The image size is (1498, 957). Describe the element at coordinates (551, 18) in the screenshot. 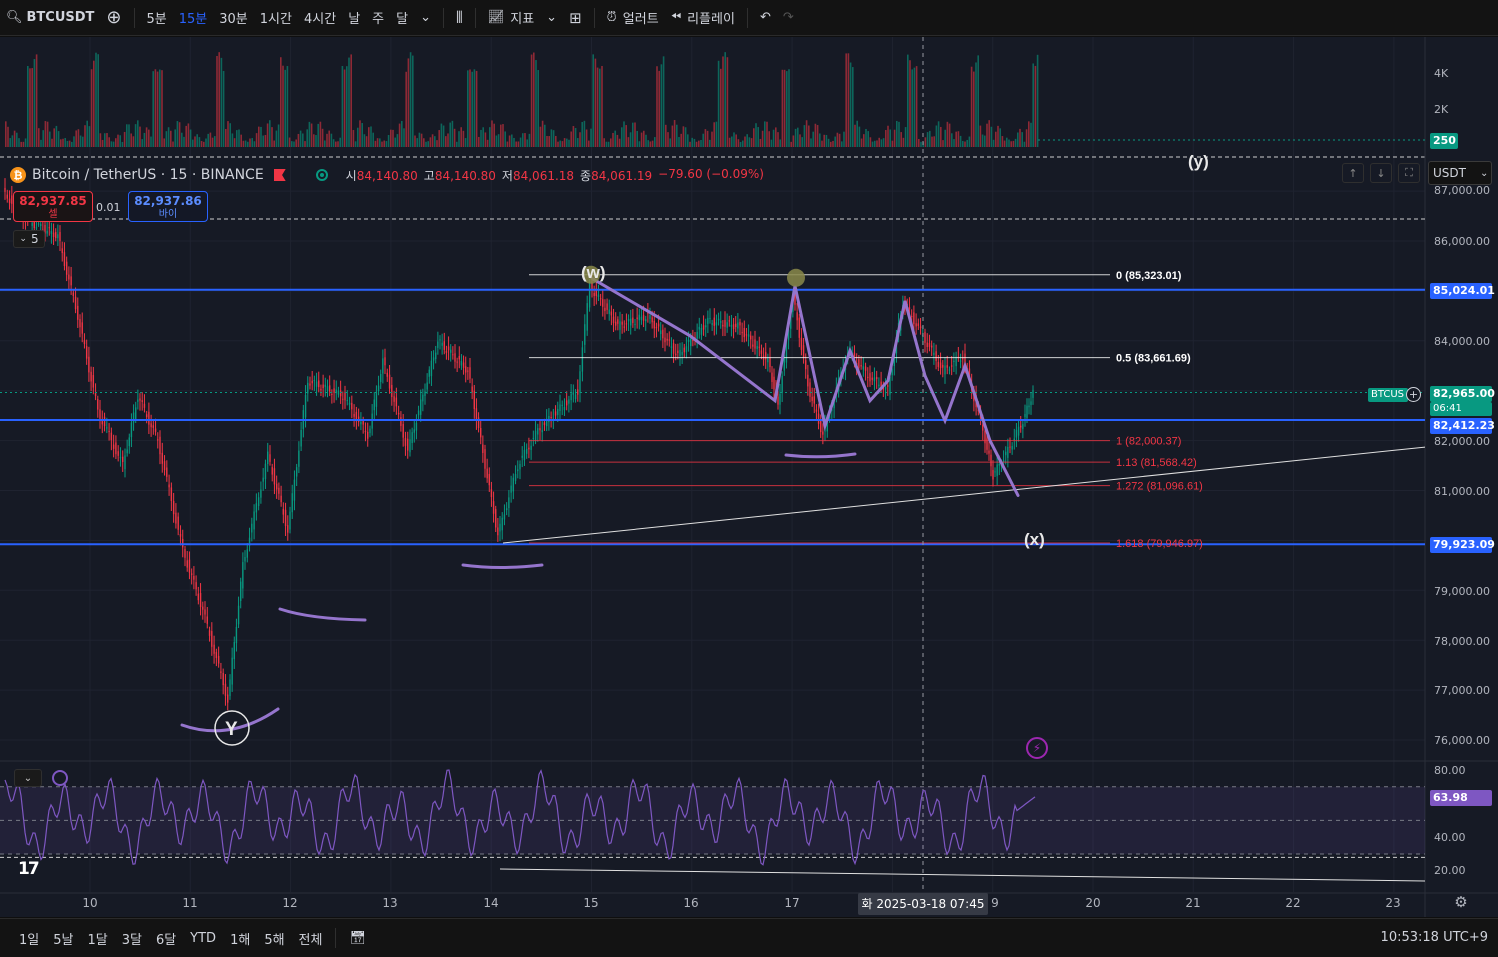

I see `indicators-dropdown: ⌄` at that location.